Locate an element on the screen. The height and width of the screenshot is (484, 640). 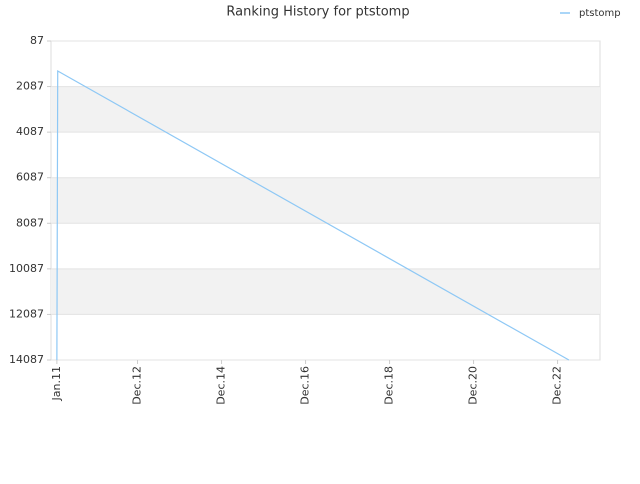
x-tick-label: Dec.16 is located at coordinates (305, 385).